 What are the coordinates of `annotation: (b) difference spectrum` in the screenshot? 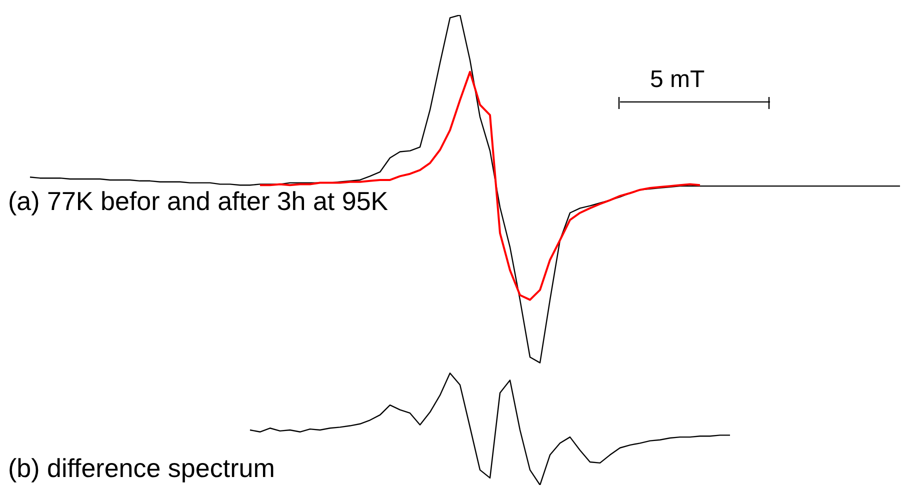 It's located at (141, 468).